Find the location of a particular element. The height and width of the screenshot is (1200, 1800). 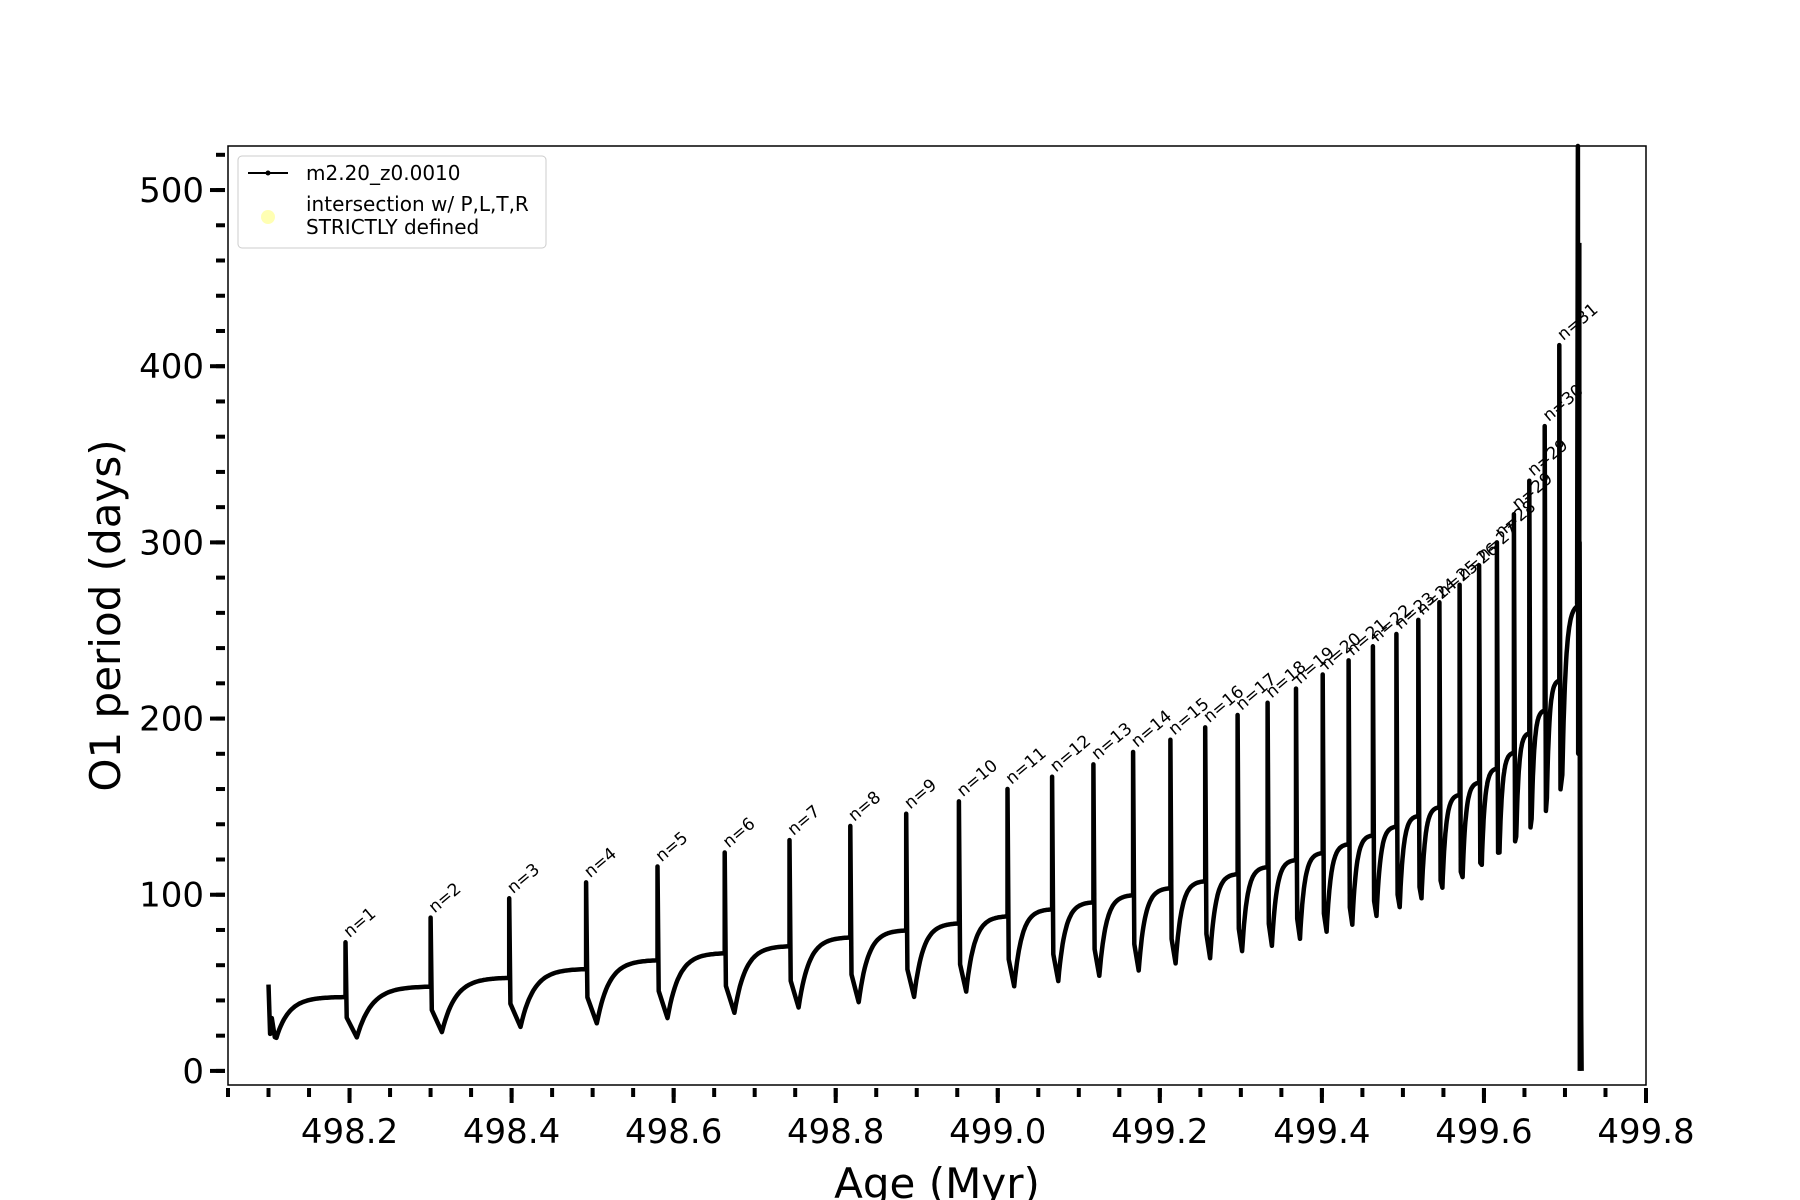

x-tick-label: 499.4 is located at coordinates (1321, 1132).